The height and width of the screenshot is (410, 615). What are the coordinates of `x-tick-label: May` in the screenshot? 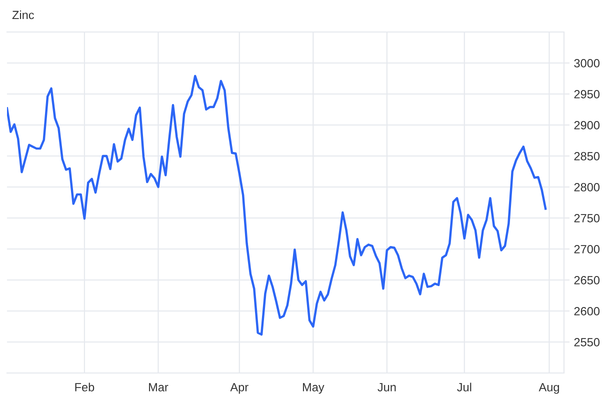 It's located at (313, 388).